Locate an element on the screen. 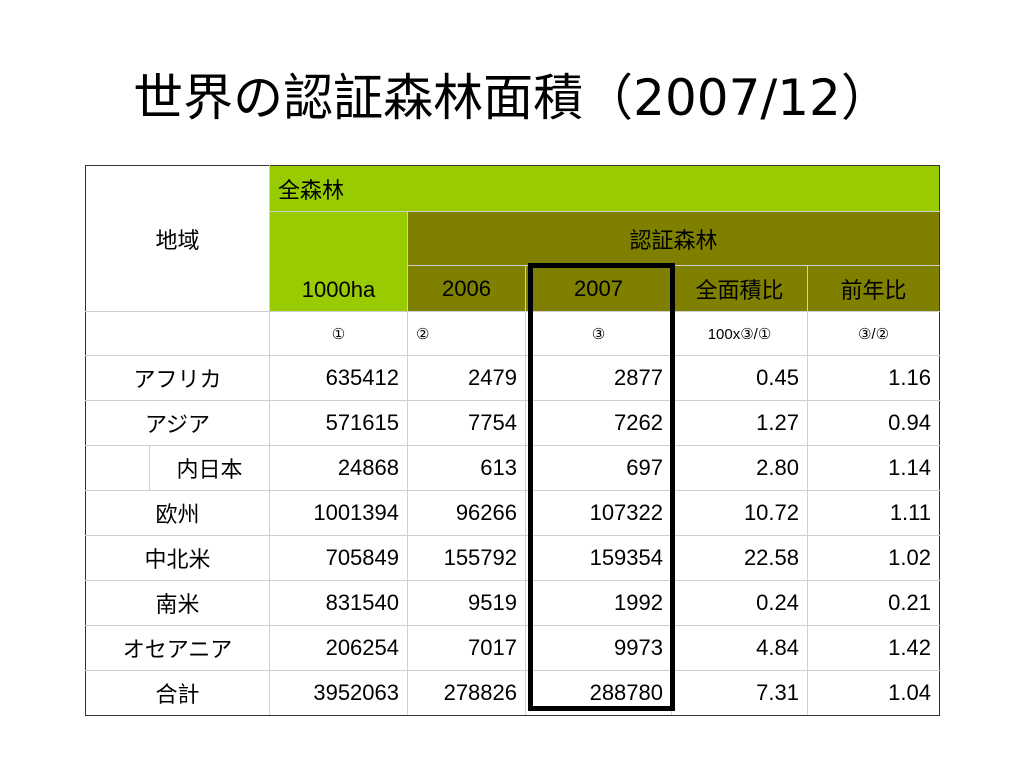  region-cell: 内日本 is located at coordinates (209, 468).